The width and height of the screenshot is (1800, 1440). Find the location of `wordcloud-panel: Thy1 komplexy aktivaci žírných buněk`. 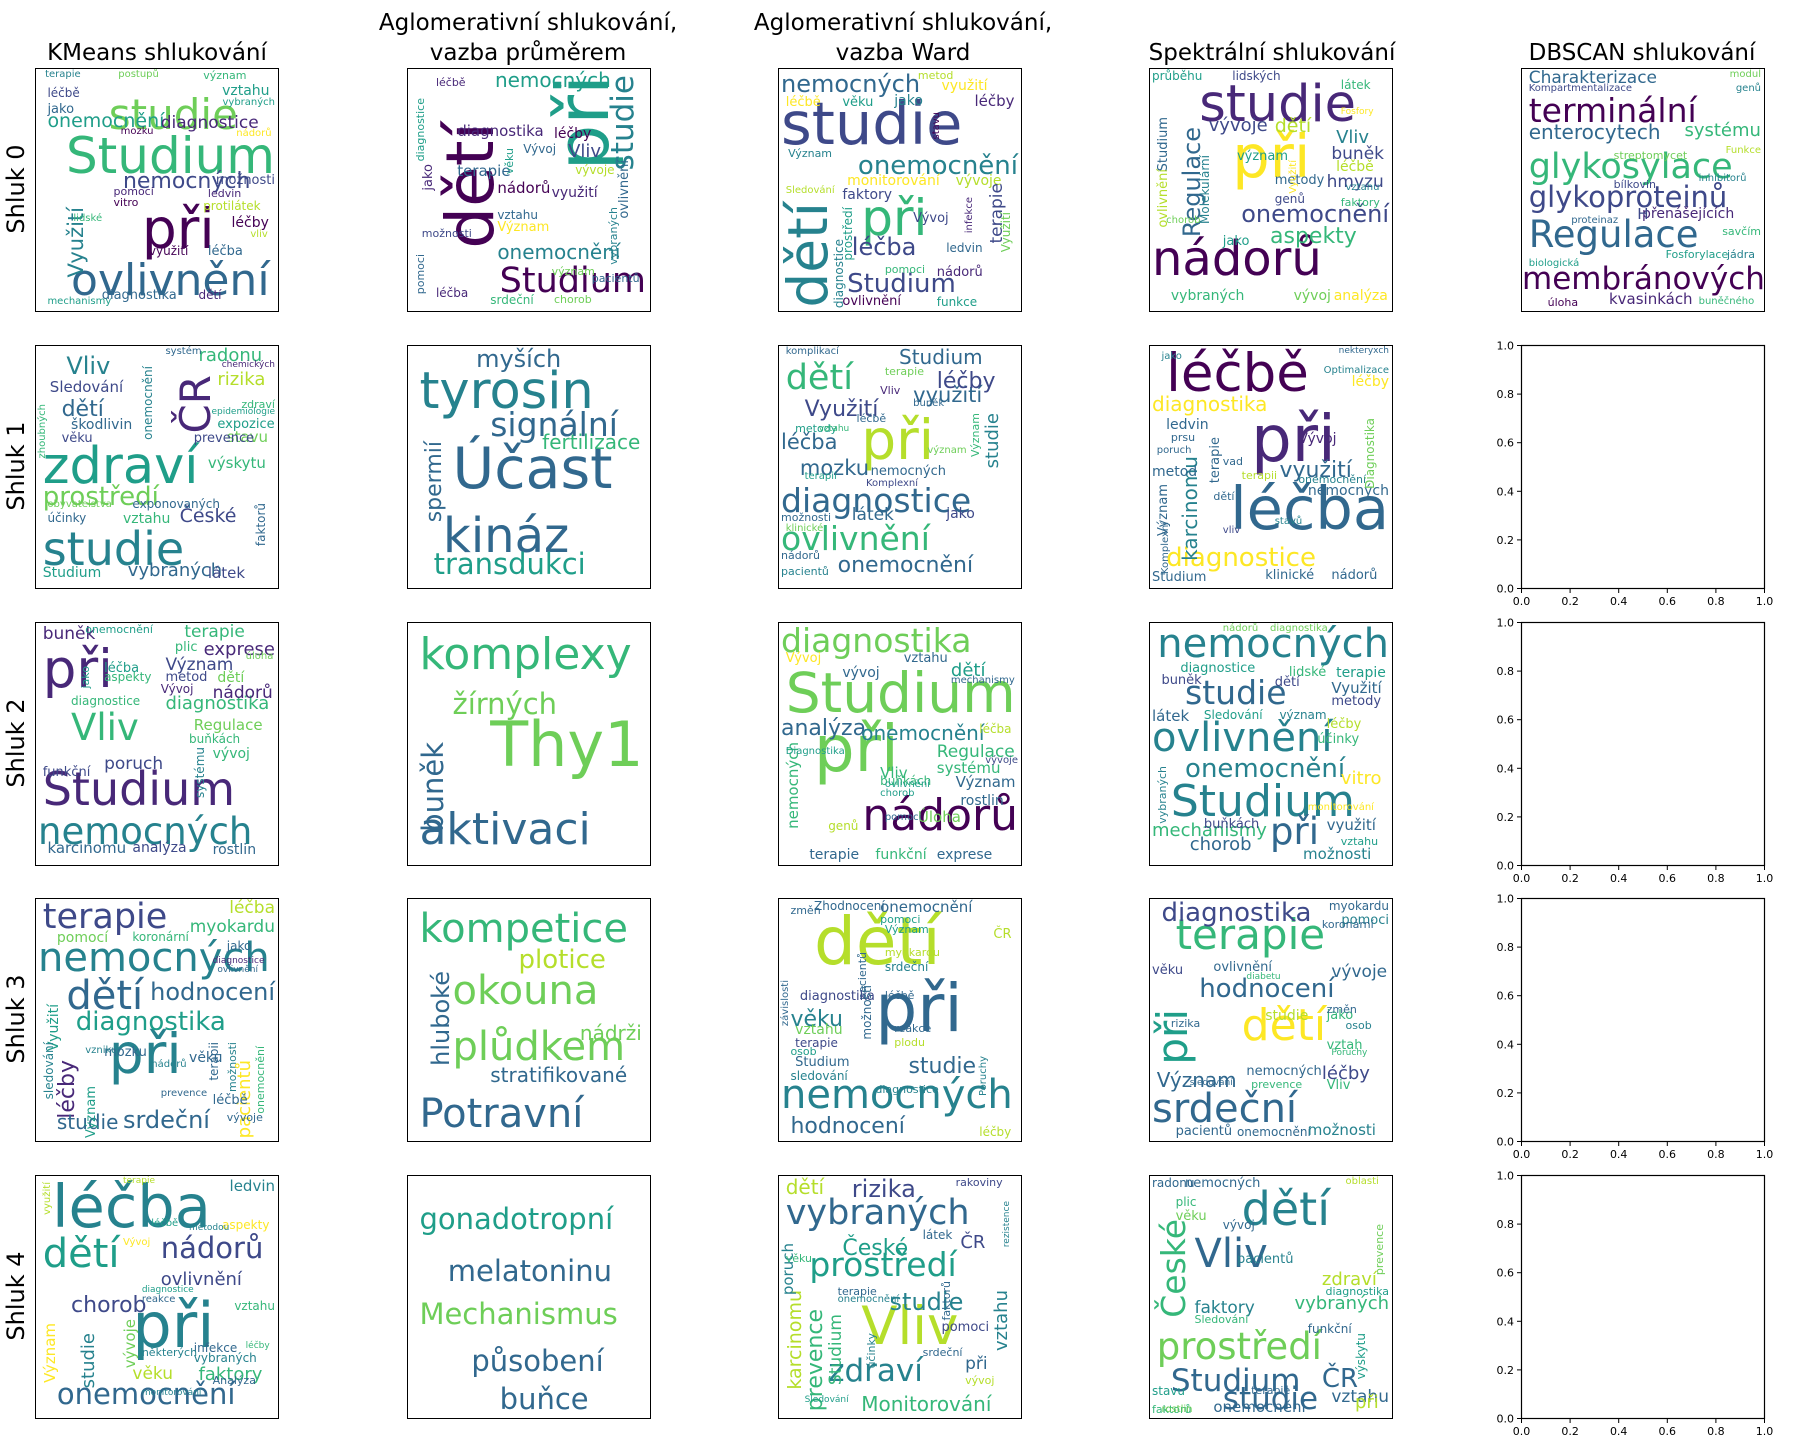

wordcloud-panel: Thy1 komplexy aktivaci žírných buněk is located at coordinates (529, 744).